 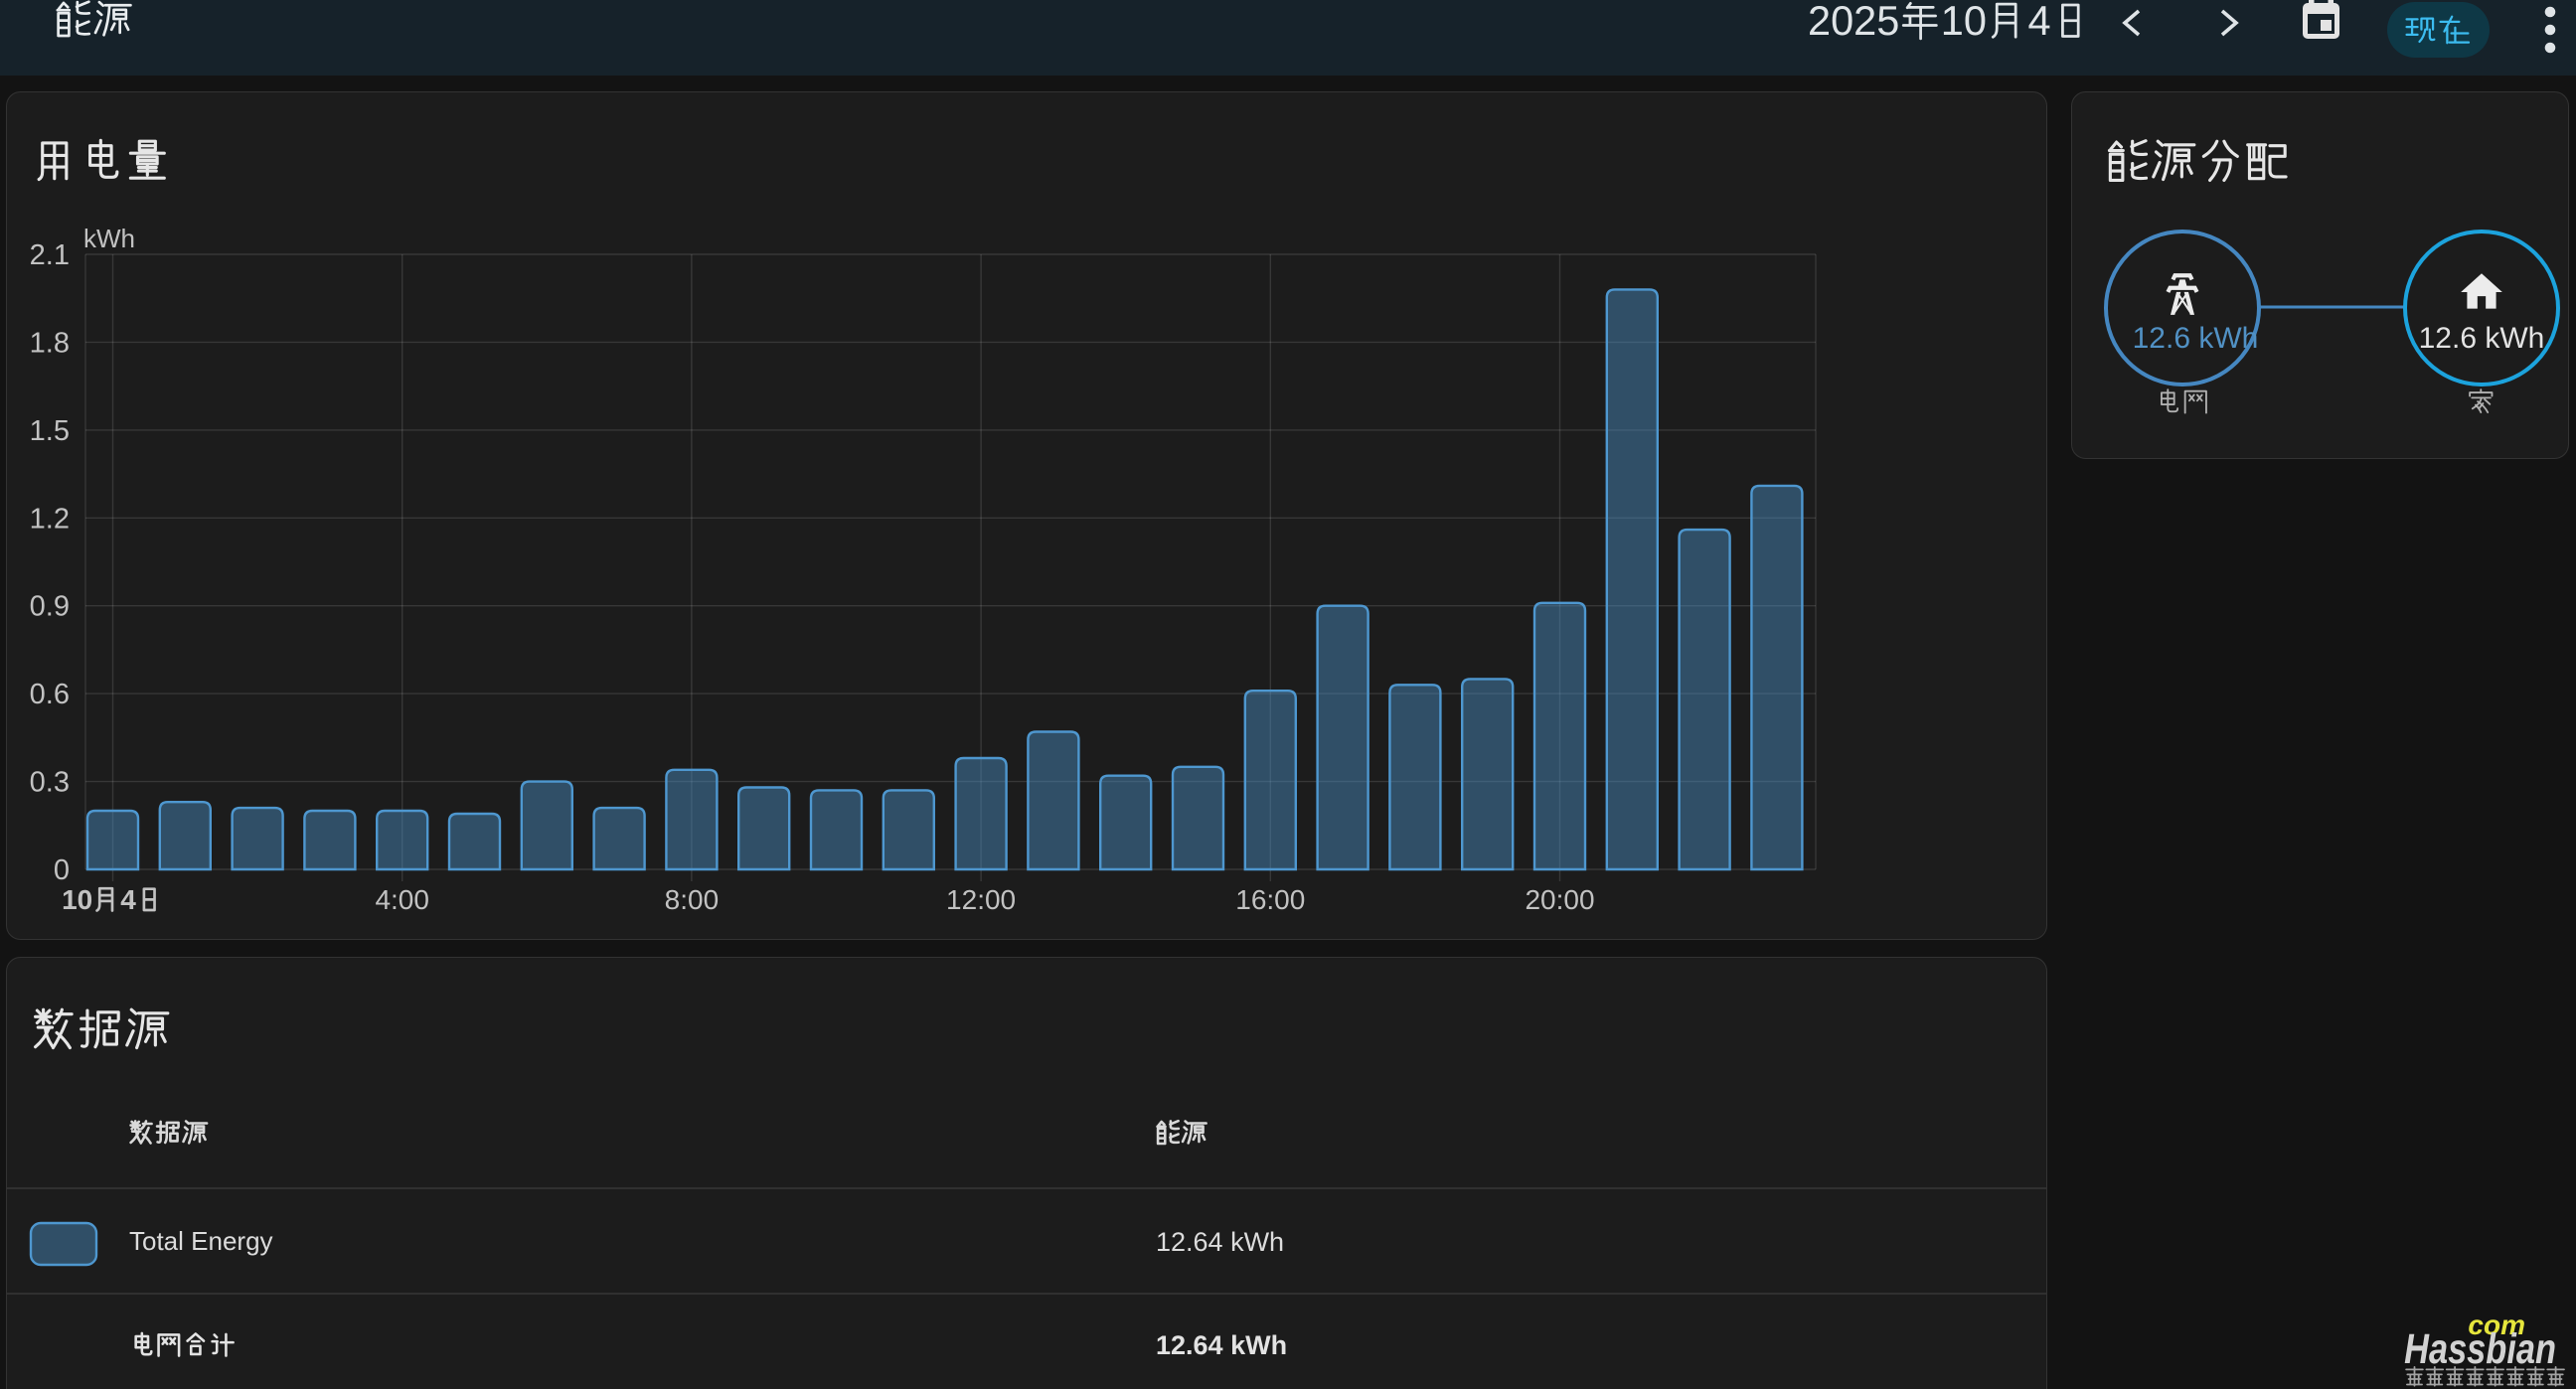 I want to click on svg-text: 1.2, so click(x=50, y=519).